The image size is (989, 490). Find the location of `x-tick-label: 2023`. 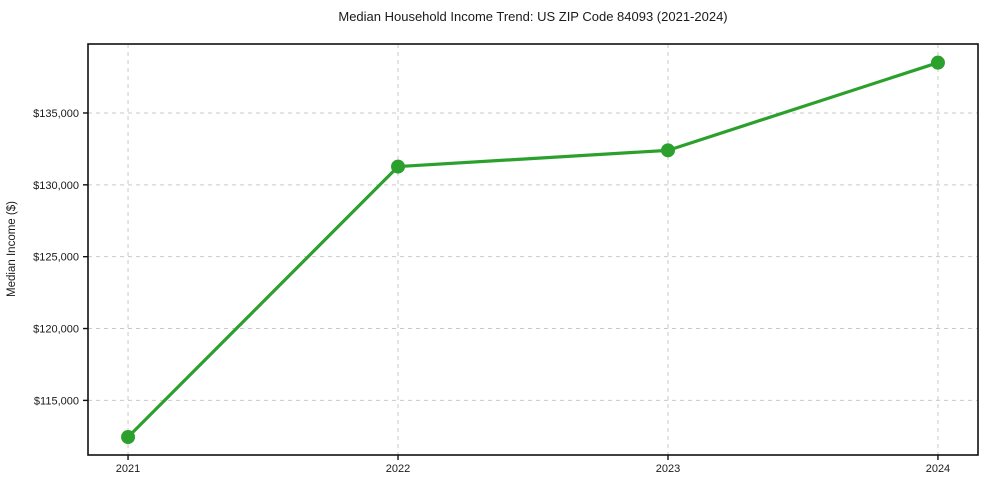

x-tick-label: 2023 is located at coordinates (668, 469).